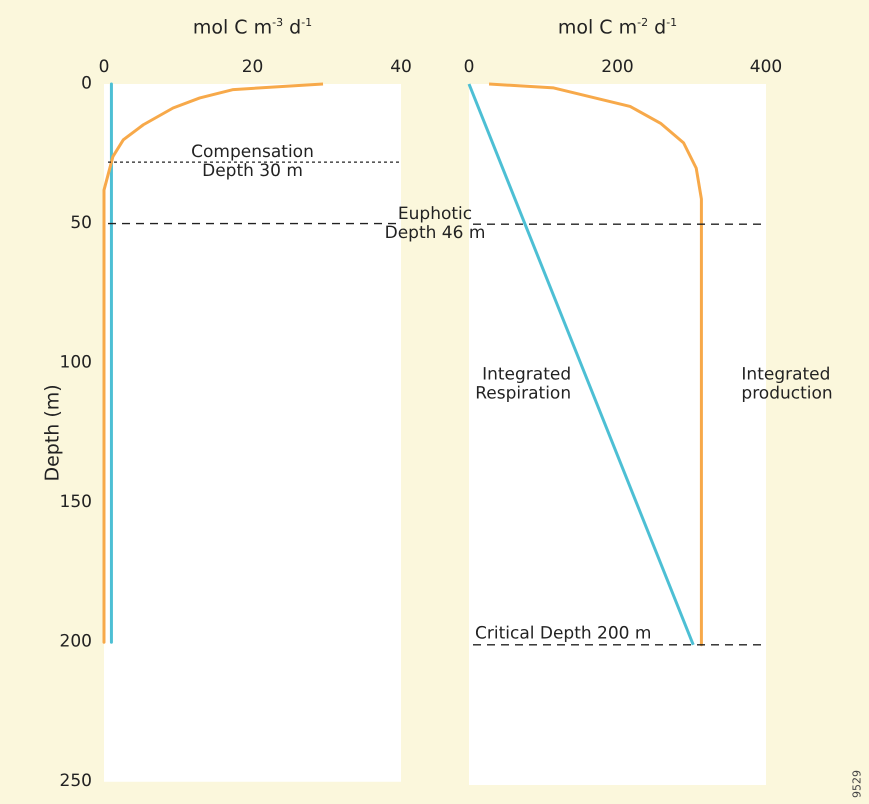 The height and width of the screenshot is (804, 869). What do you see at coordinates (435, 224) in the screenshot?
I see `ref-line-label: Euphotic Depth 46 m` at bounding box center [435, 224].